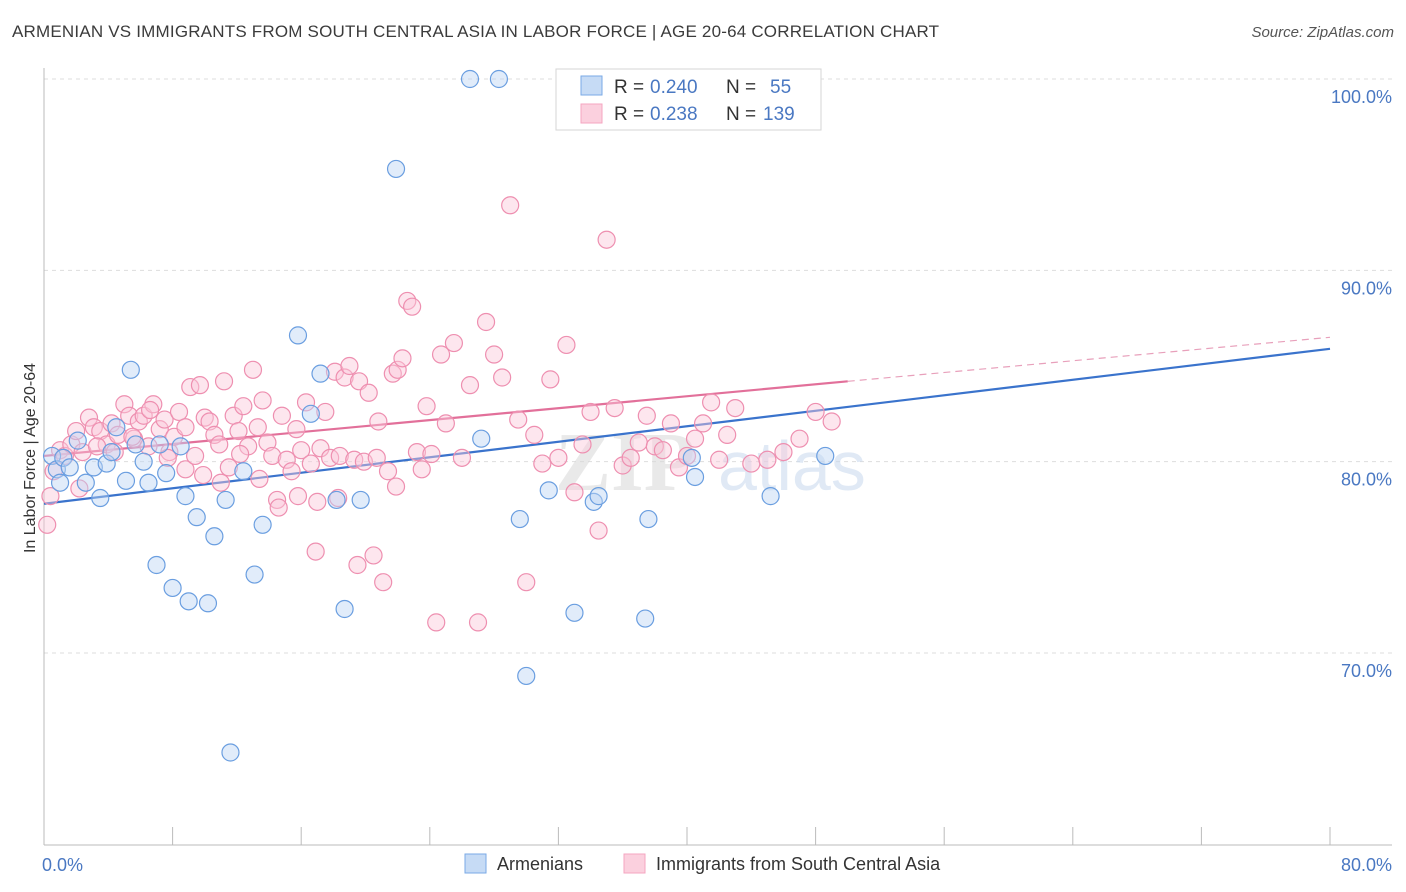  What do you see at coordinates (1366, 480) in the screenshot?
I see `y-tick-label-1: 80.0%` at bounding box center [1366, 480].